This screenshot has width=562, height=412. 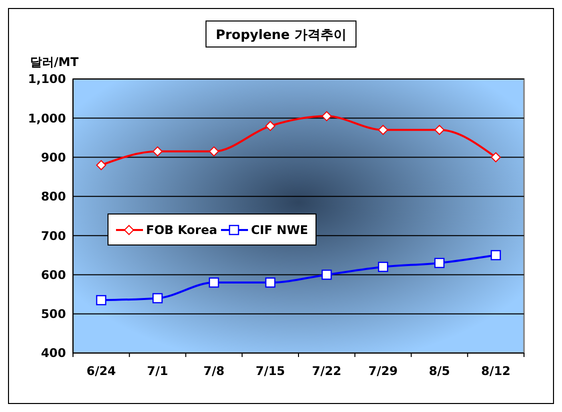 What do you see at coordinates (53, 275) in the screenshot?
I see `y-tick-label: 600` at bounding box center [53, 275].